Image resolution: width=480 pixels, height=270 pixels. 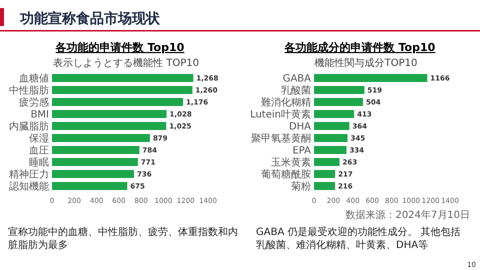 What do you see at coordinates (123, 239) in the screenshot?
I see `text: 宣称功能中的血糖、中性脂肪、疲劳、体重指数和内脏脂肪为最多` at bounding box center [123, 239].